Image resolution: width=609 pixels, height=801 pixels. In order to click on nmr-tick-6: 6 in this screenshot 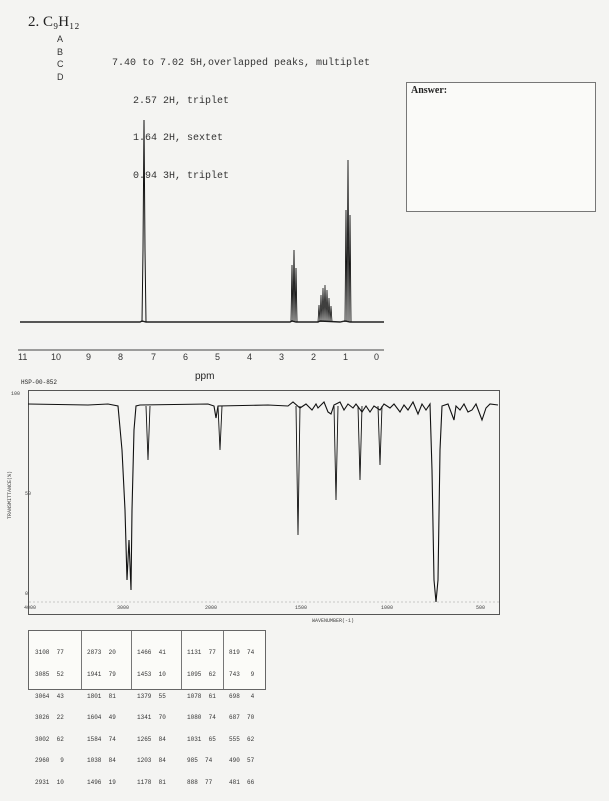, I will do `click(186, 357)`.